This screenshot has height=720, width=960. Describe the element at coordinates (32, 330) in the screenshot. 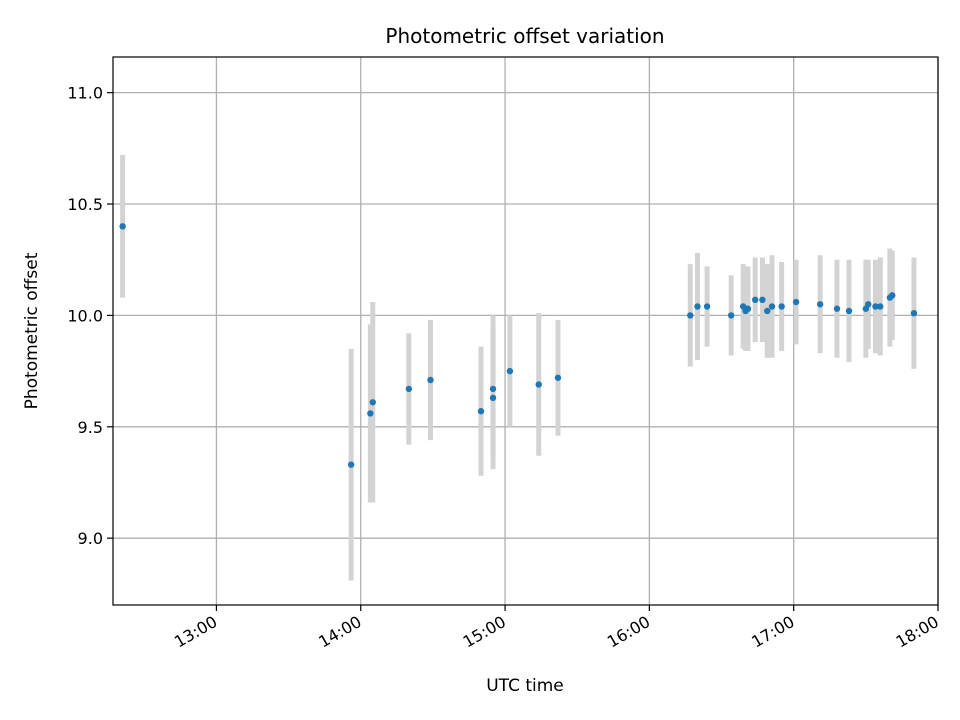

I see `y-axis-label: Photometric offset` at that location.